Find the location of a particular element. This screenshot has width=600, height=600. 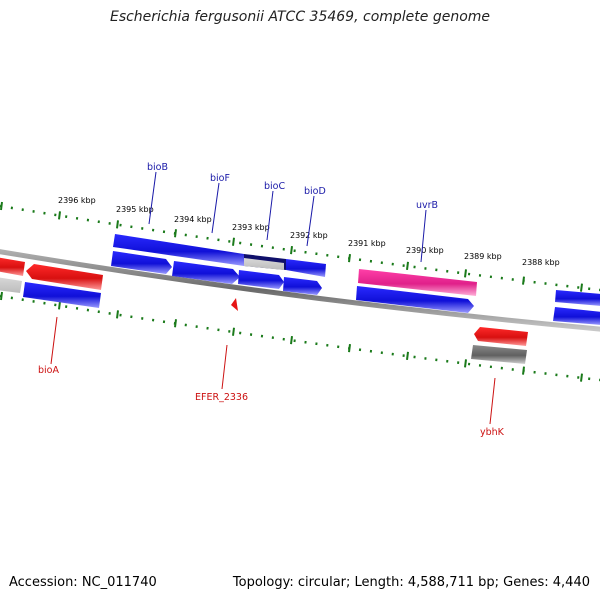

gene-ybhk-feature is located at coordinates (501, 336).